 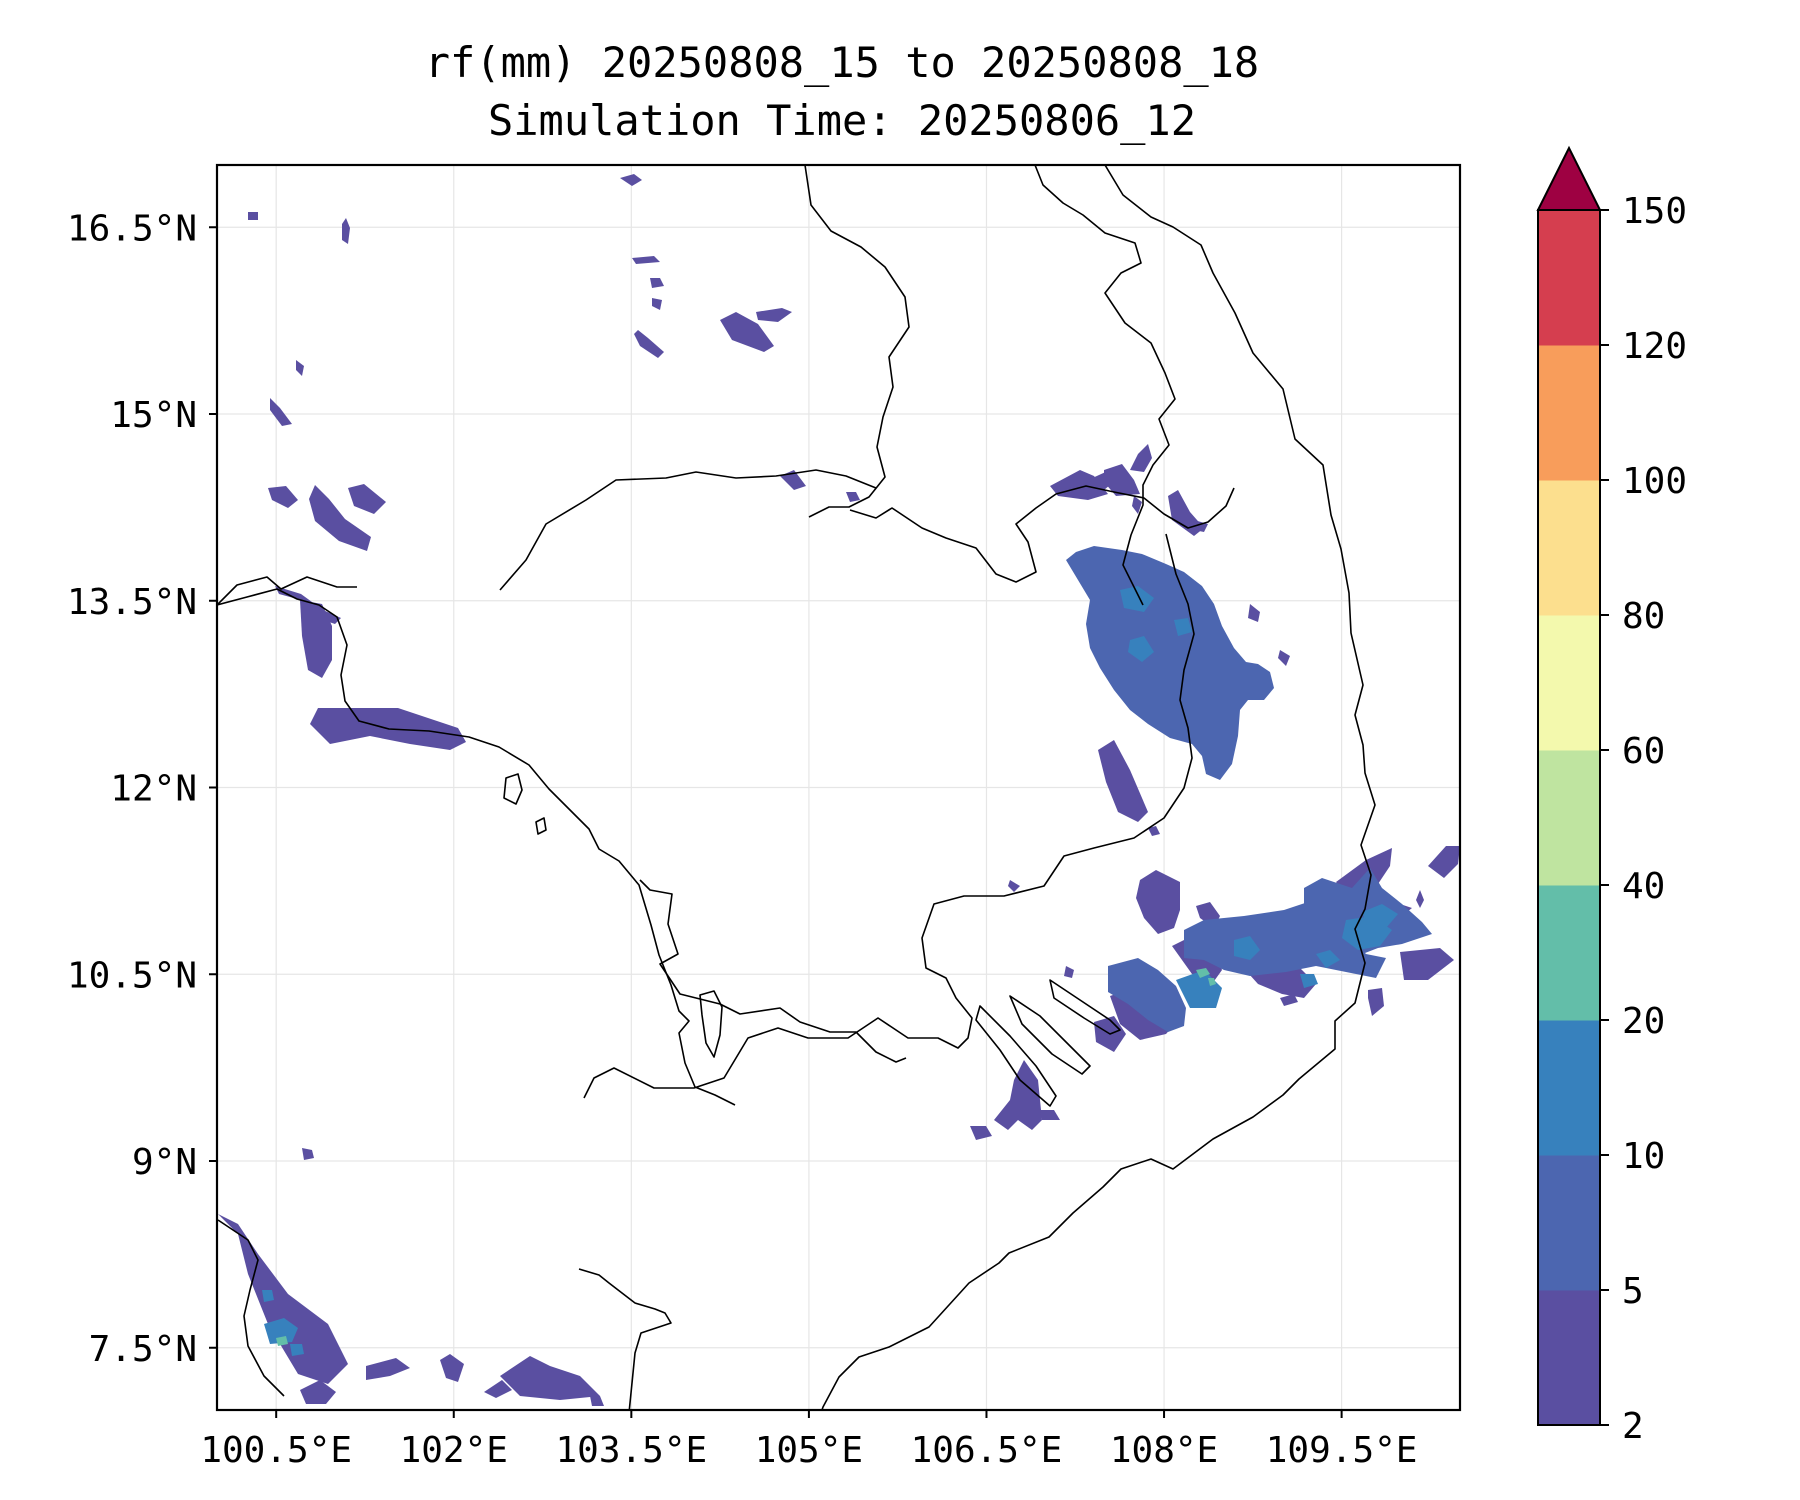 What do you see at coordinates (1633, 1426) in the screenshot?
I see `colorbar-tick-label: 2` at bounding box center [1633, 1426].